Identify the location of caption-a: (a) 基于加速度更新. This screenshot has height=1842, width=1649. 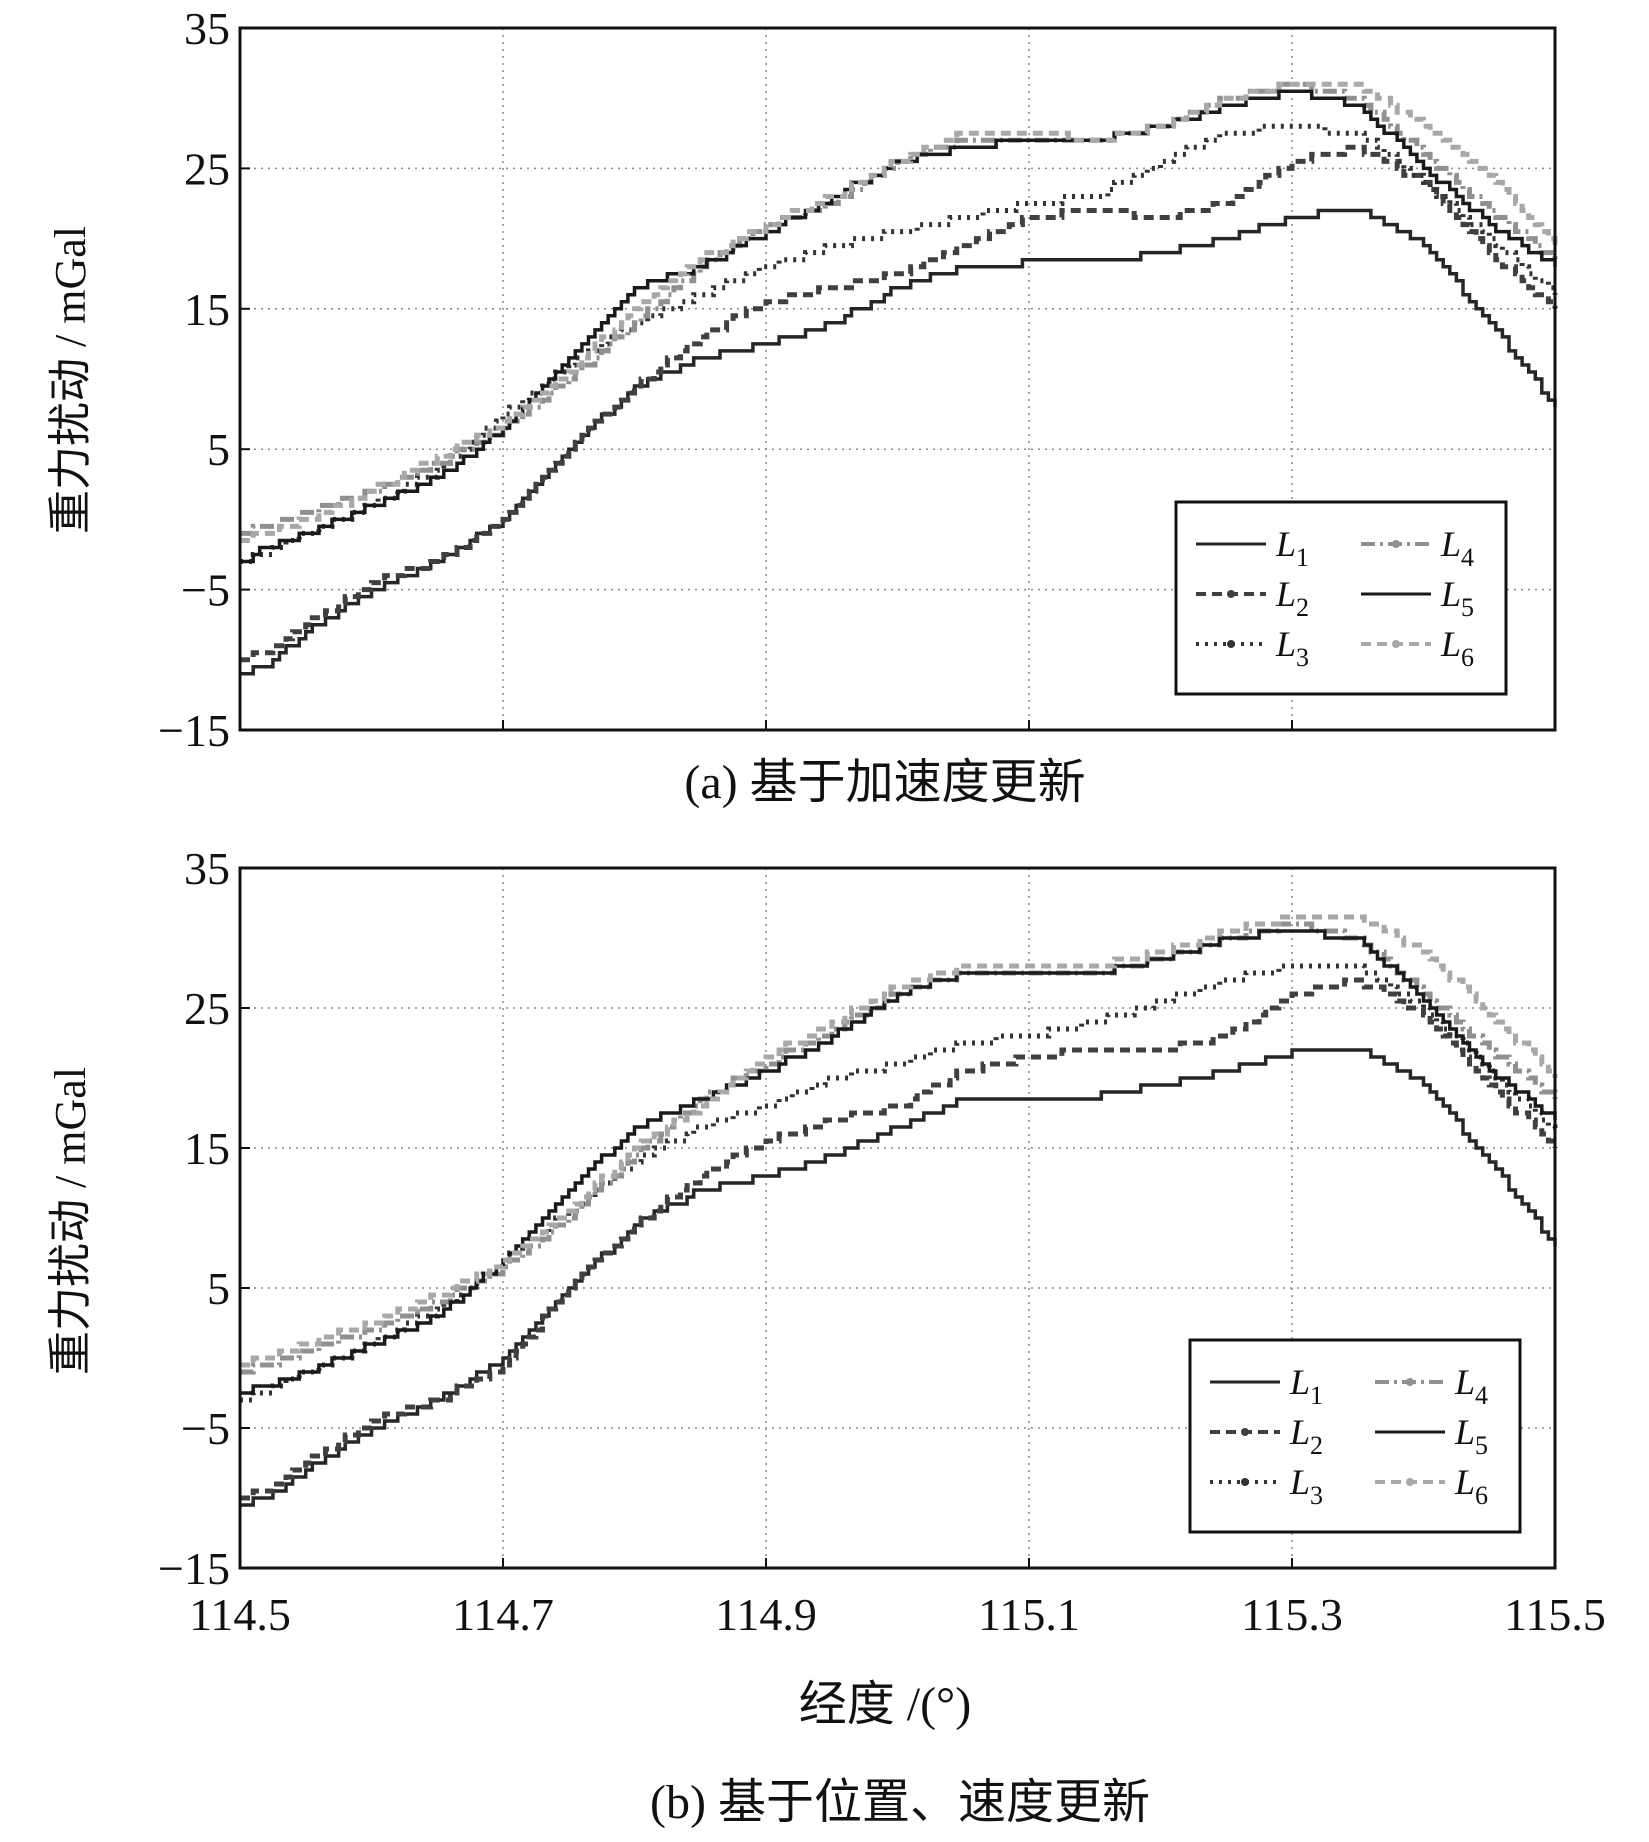
(884, 782).